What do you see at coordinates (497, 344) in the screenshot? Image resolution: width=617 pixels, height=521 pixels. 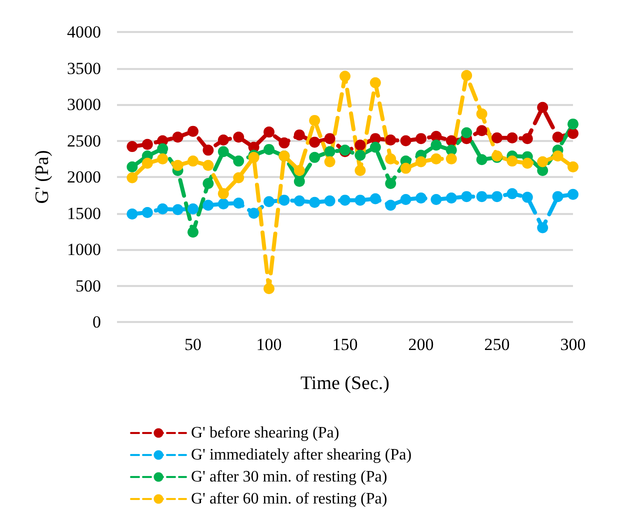 I see `x-tick-label: 250` at bounding box center [497, 344].